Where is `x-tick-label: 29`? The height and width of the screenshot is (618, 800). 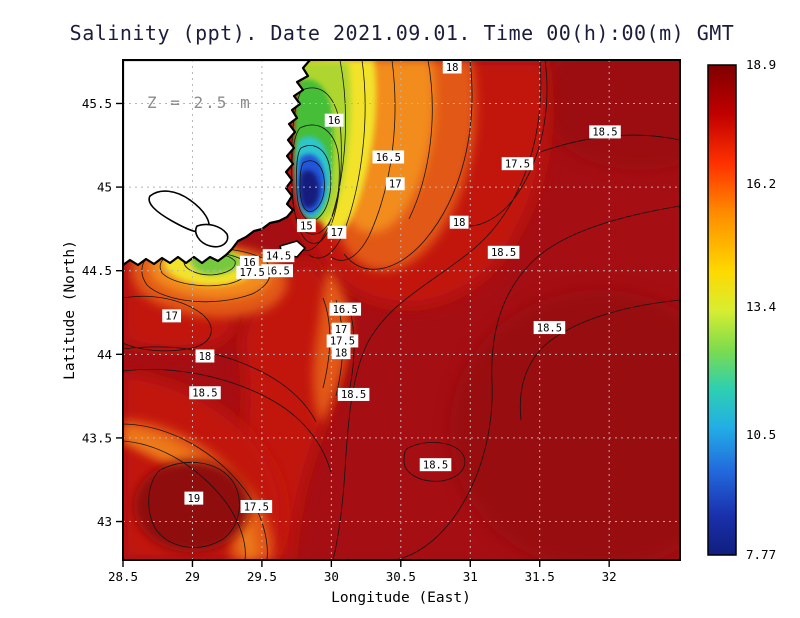
x-tick-label: 29 is located at coordinates (192, 576).